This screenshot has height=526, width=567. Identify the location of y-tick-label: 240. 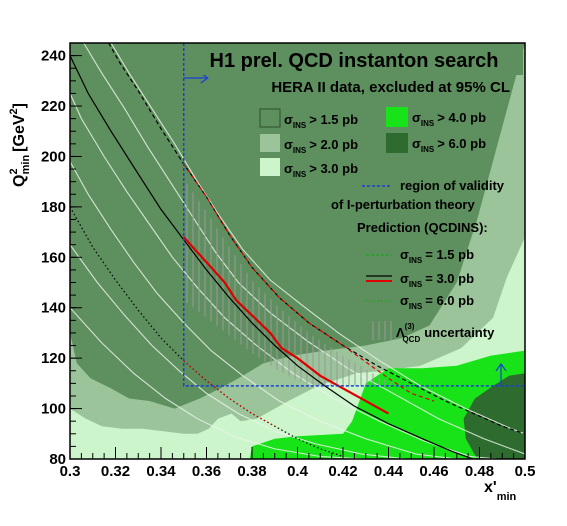
(53, 56).